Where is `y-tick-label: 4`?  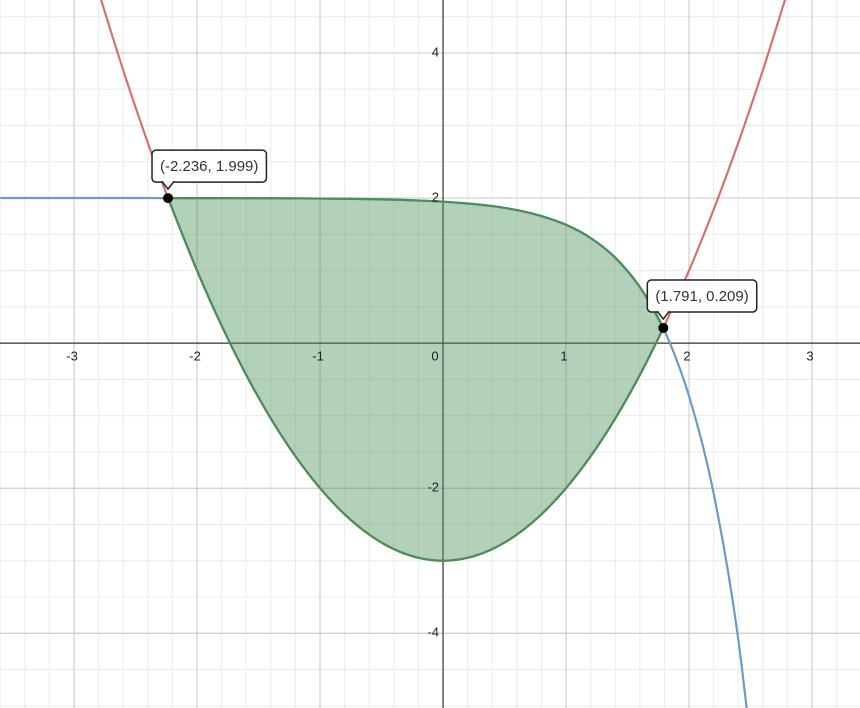 y-tick-label: 4 is located at coordinates (435, 51).